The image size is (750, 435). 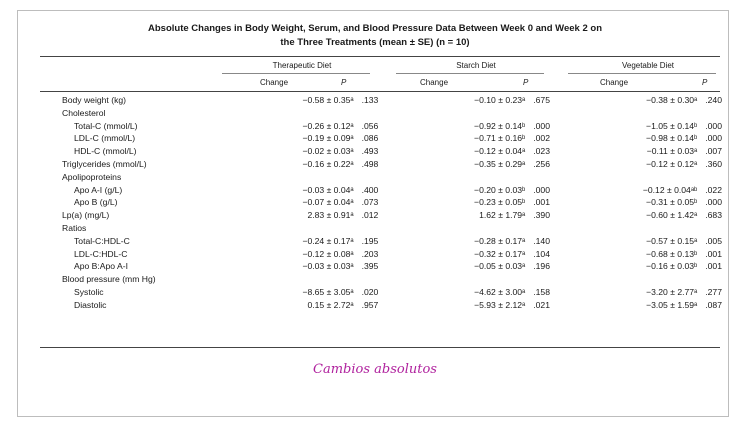 What do you see at coordinates (84, 112) in the screenshot?
I see `row-label: Cholesterol` at bounding box center [84, 112].